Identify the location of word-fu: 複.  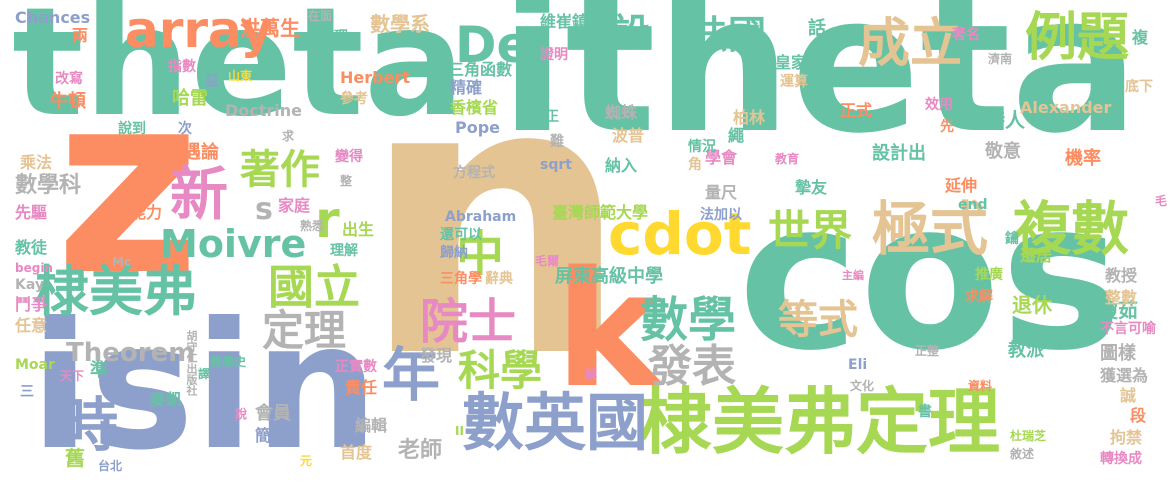
(1140, 37).